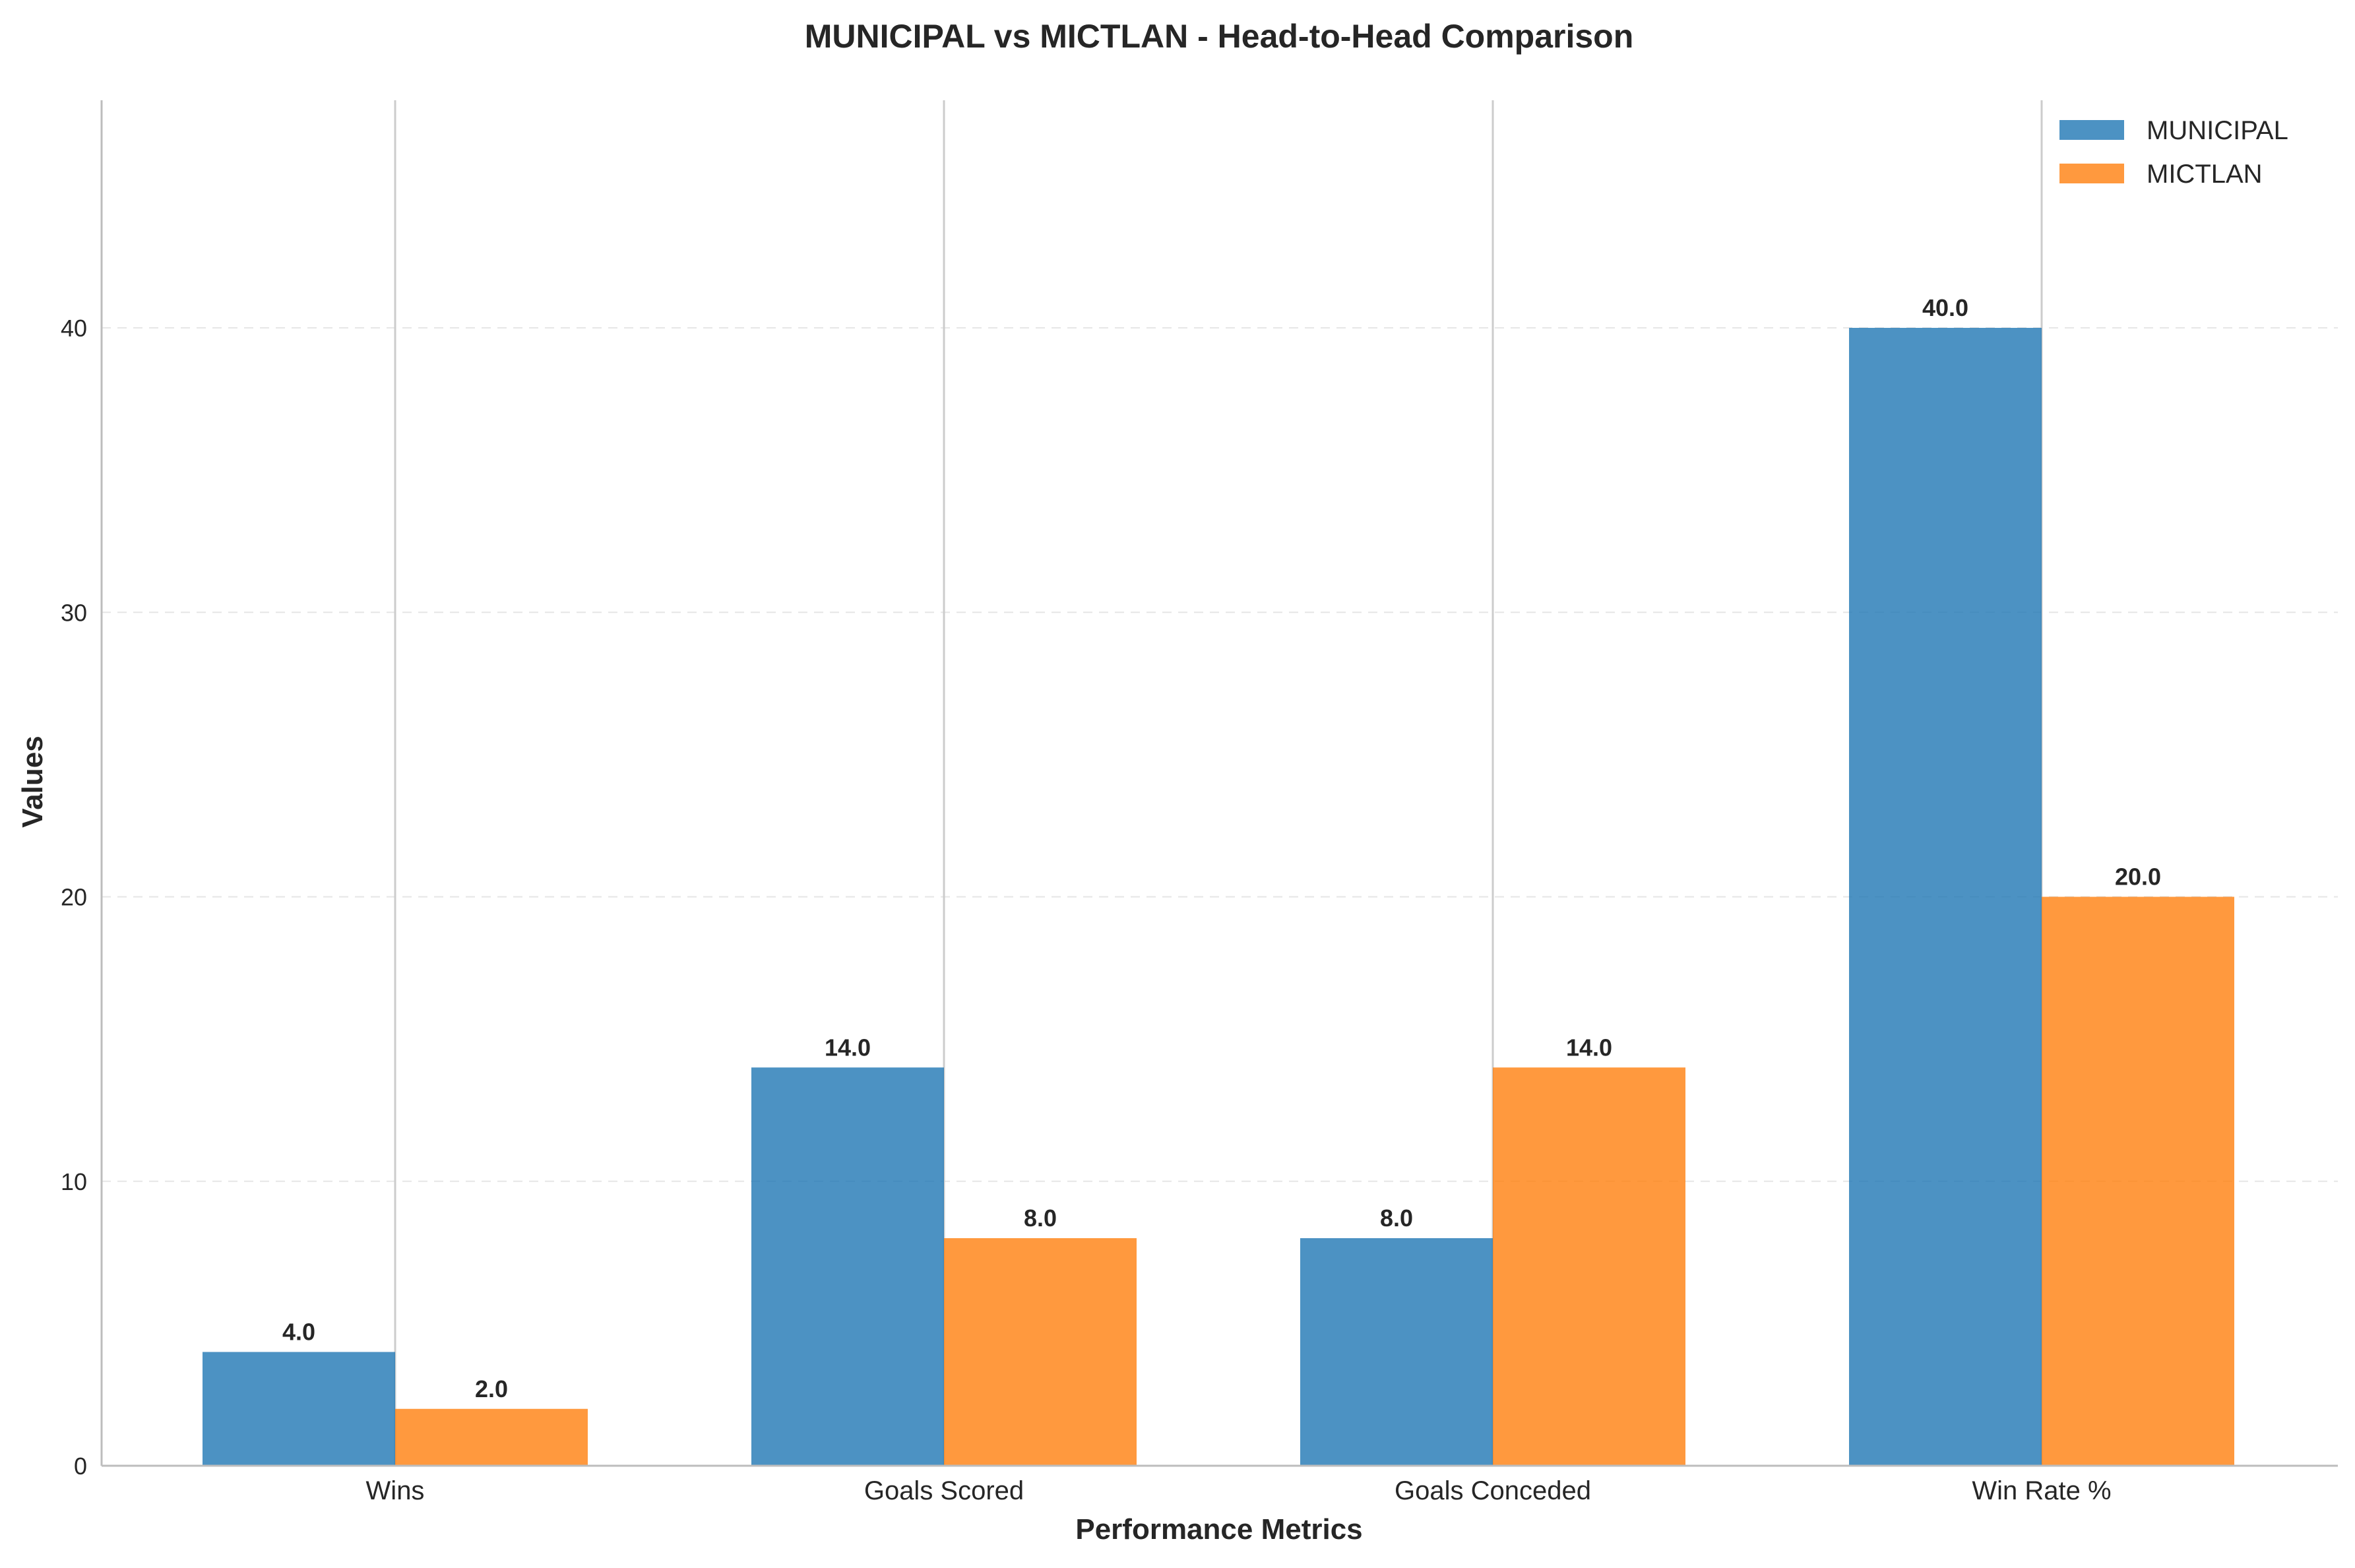  I want to click on legend: MUNICIPAL MICTLAN, so click(2173, 152).